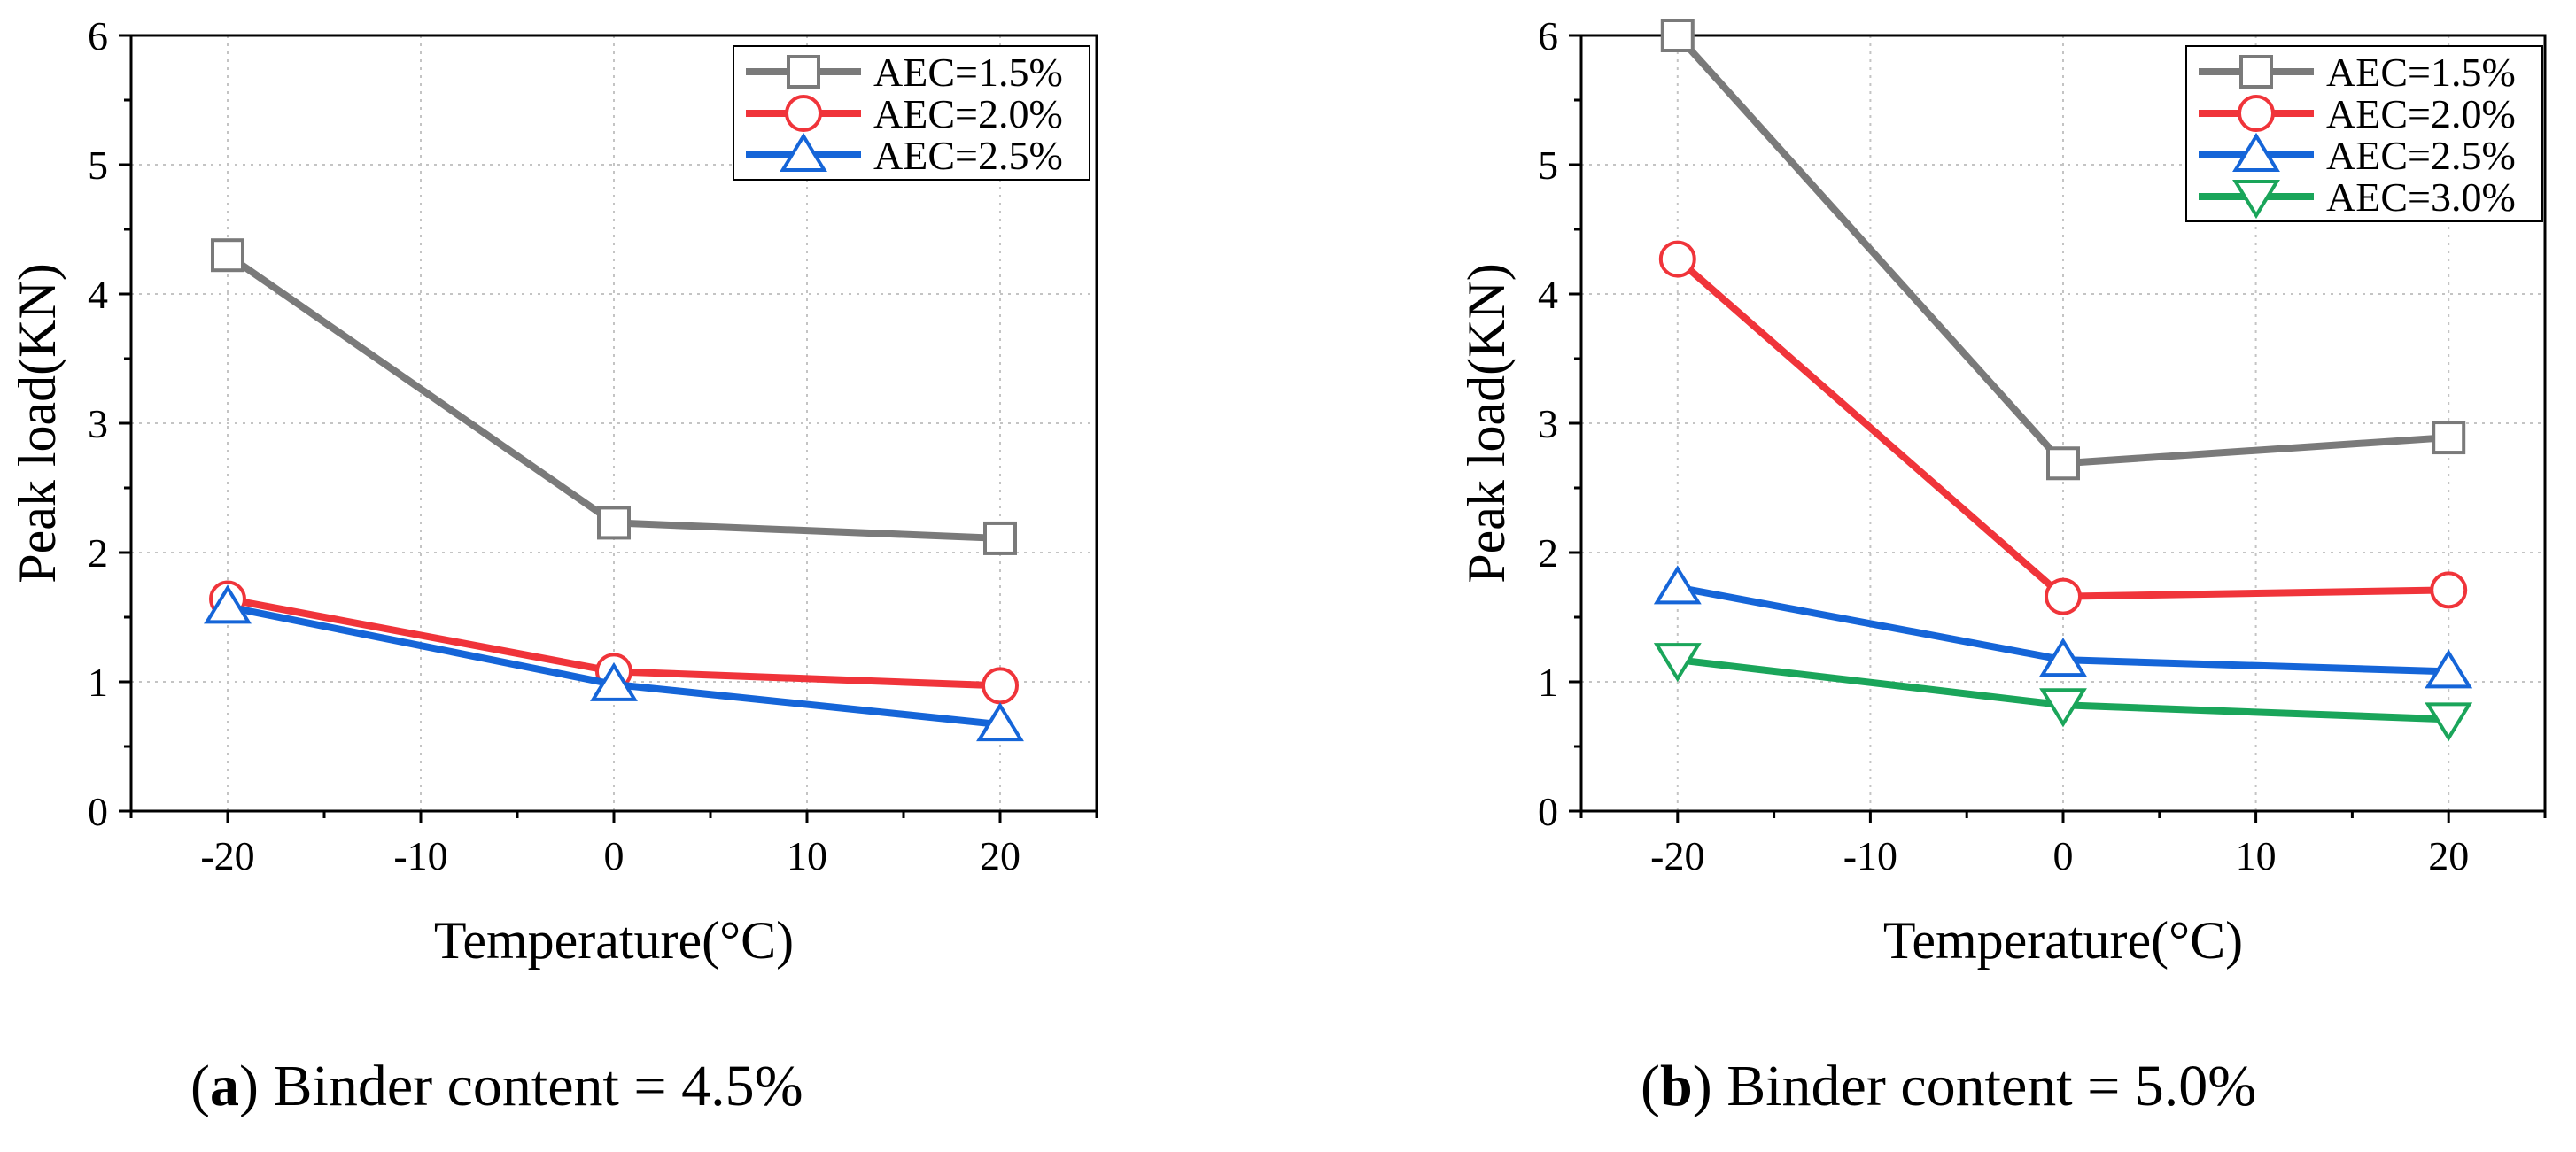 This screenshot has width=2576, height=1152. I want to click on legend: AEC=1.5%AEC=2.0%AEC=2.5%AEC=3.0%, so click(2364, 133).